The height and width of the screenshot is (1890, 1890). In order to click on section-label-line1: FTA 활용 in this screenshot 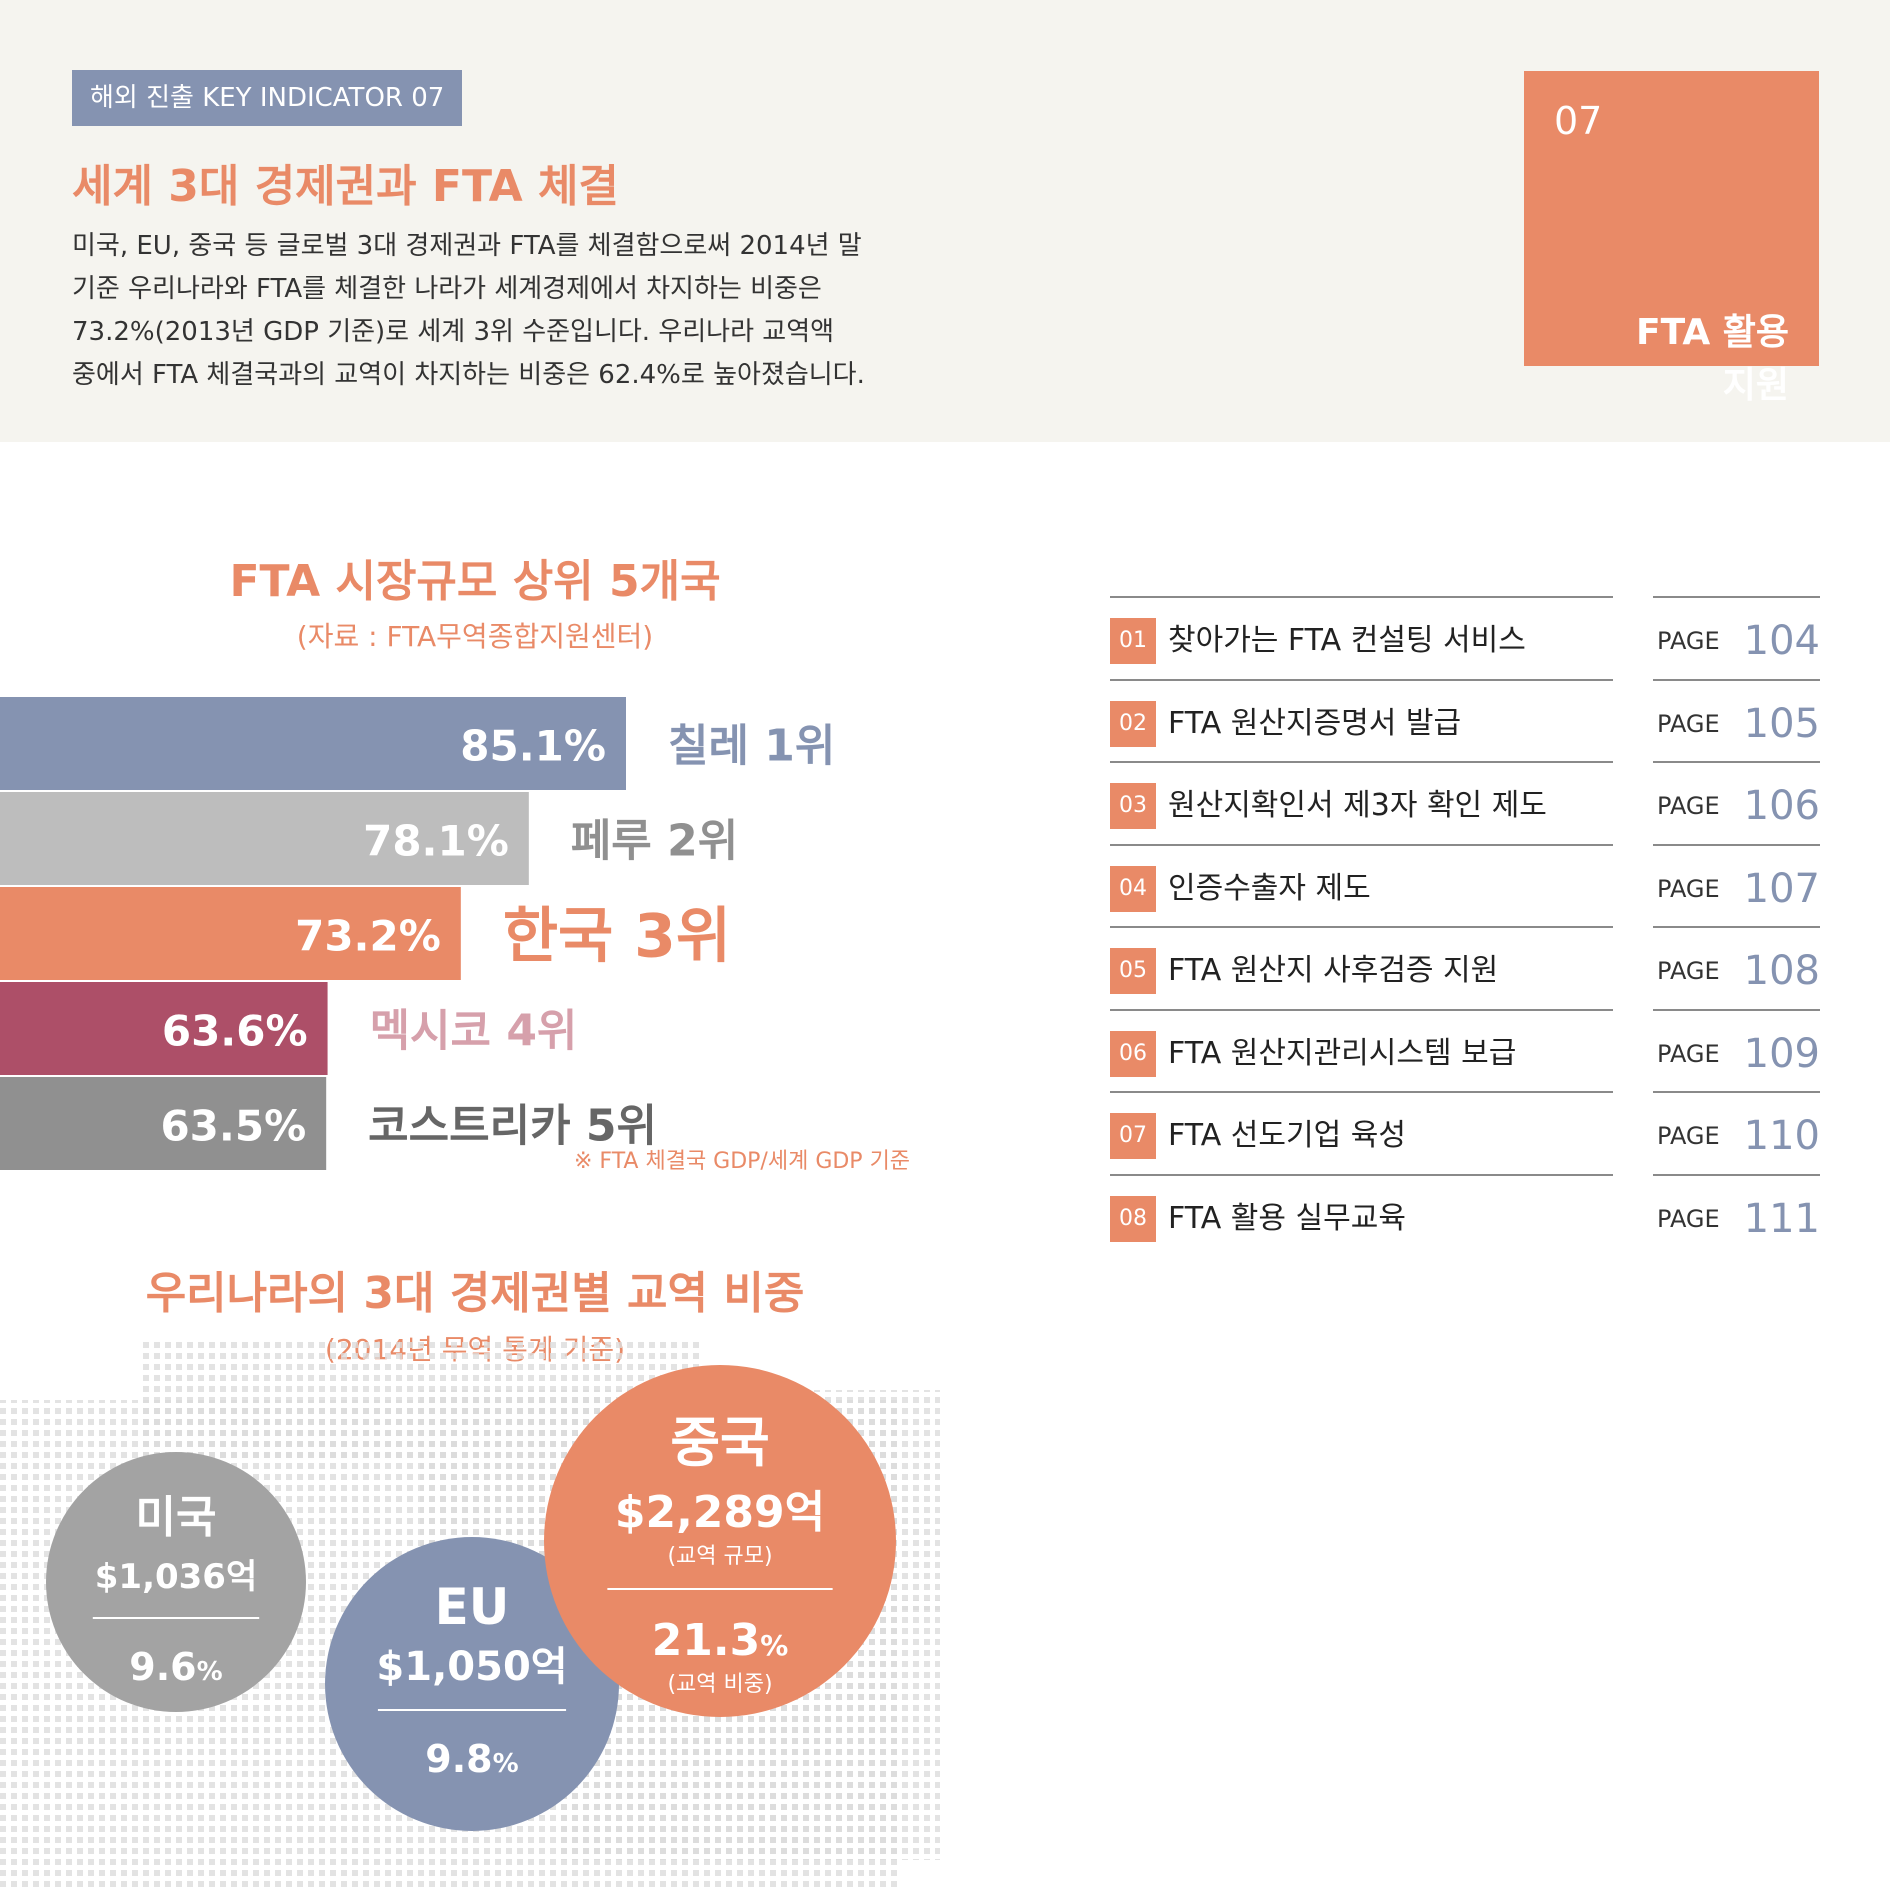, I will do `click(1712, 332)`.